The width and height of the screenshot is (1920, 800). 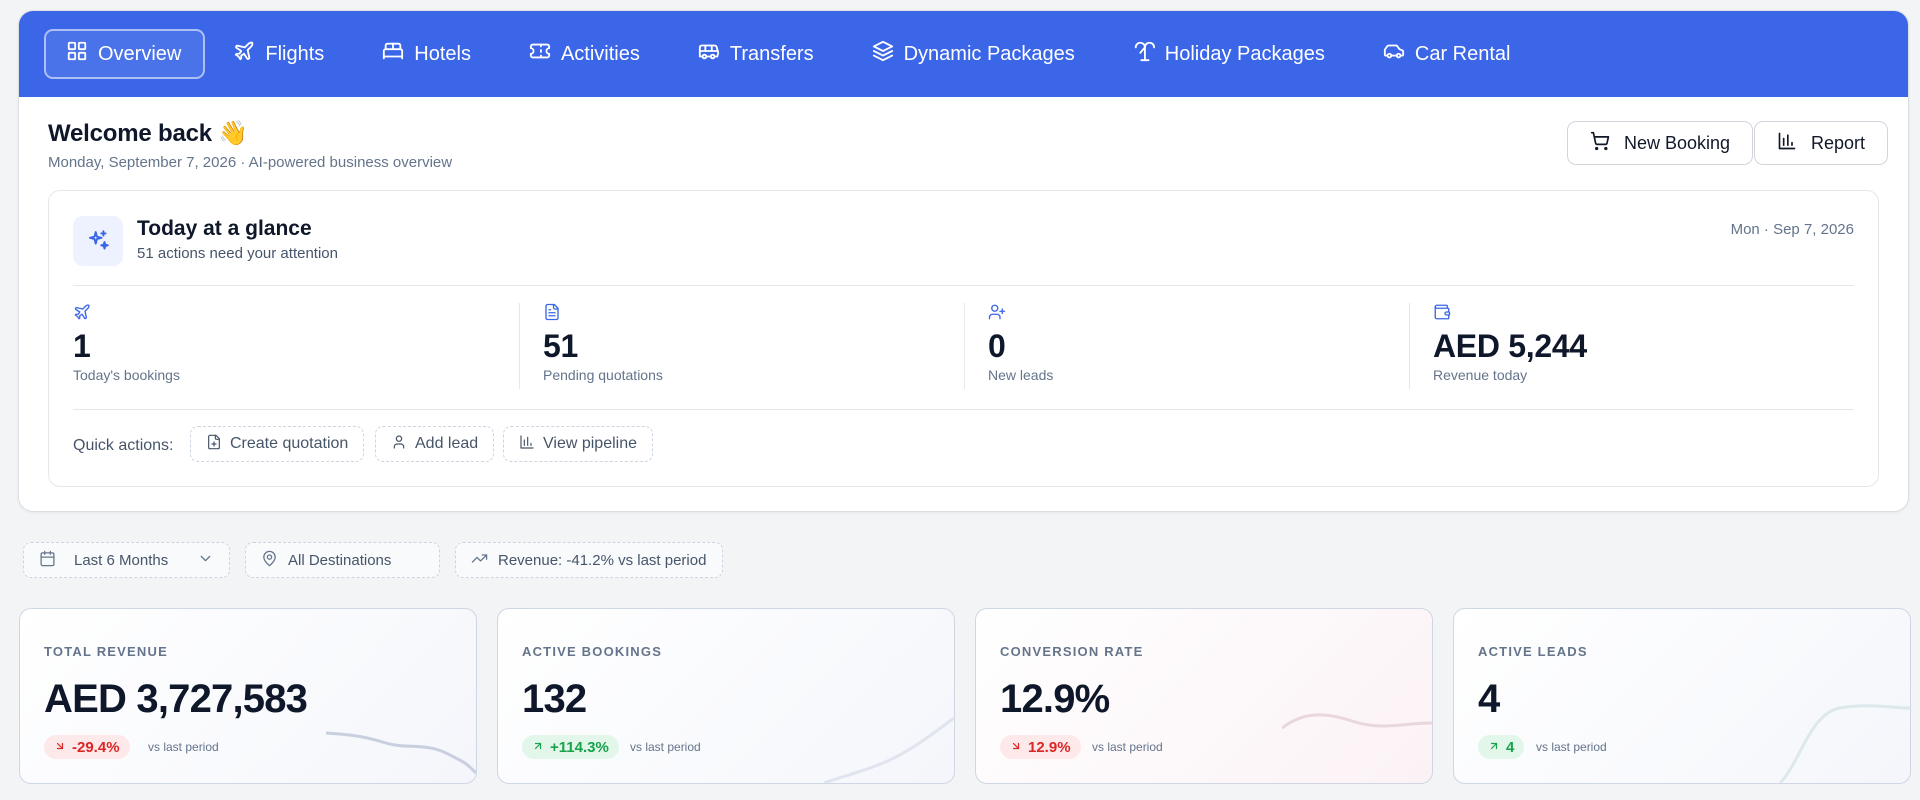 What do you see at coordinates (560, 346) in the screenshot?
I see `stat-value: 51` at bounding box center [560, 346].